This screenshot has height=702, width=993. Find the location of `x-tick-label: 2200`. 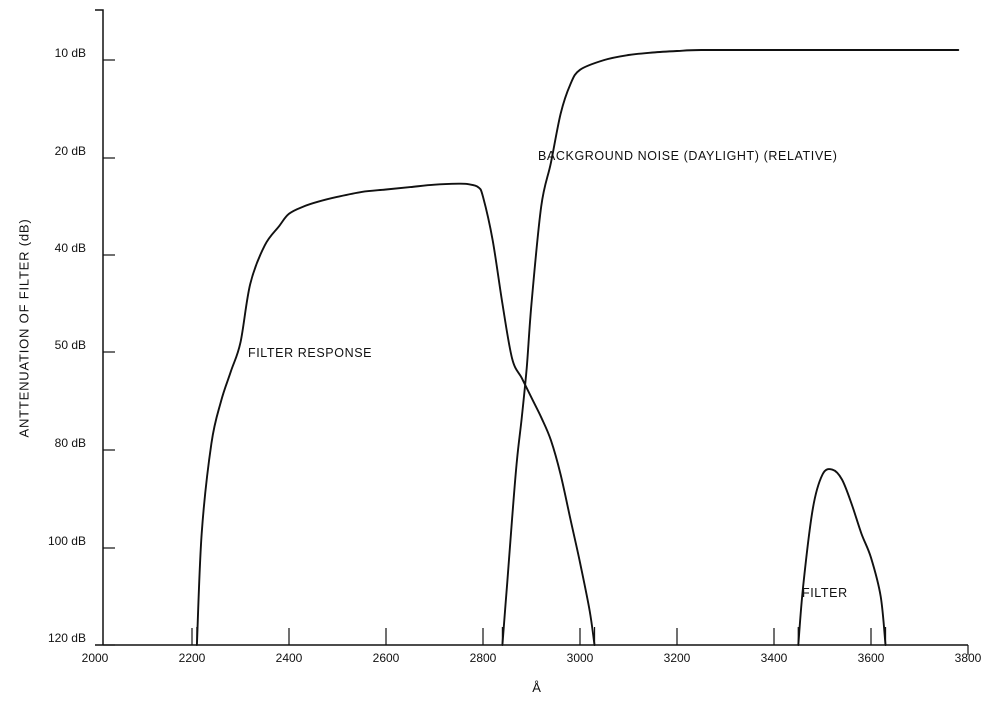

x-tick-label: 2200 is located at coordinates (192, 658).